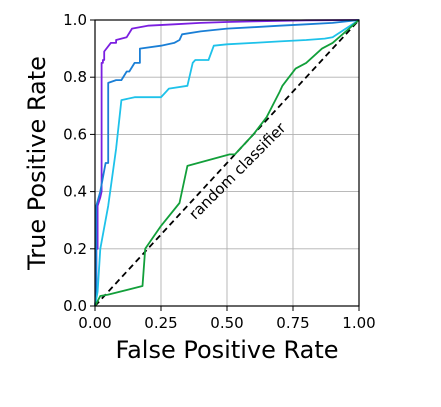  I want to click on x-tick-label: 0.25, so click(160, 323).